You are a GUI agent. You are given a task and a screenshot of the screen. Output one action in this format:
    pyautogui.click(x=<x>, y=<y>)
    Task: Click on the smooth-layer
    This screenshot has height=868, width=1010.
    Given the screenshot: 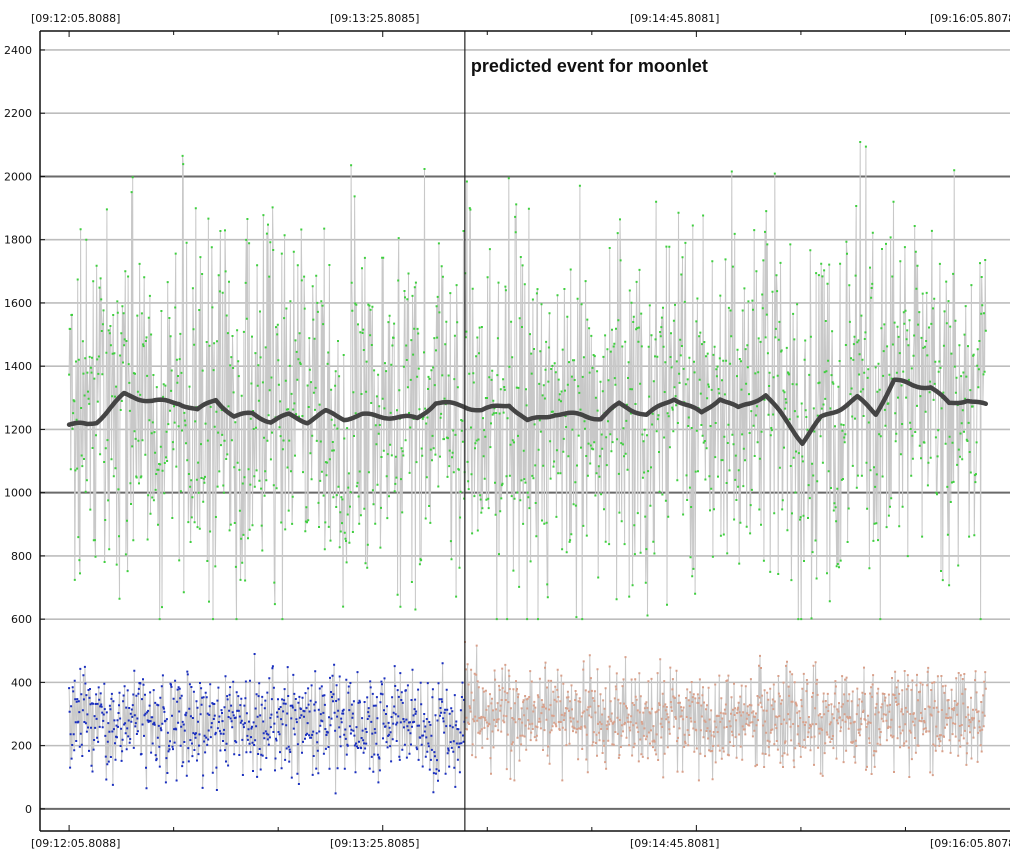 What is the action you would take?
    pyautogui.click(x=527, y=412)
    